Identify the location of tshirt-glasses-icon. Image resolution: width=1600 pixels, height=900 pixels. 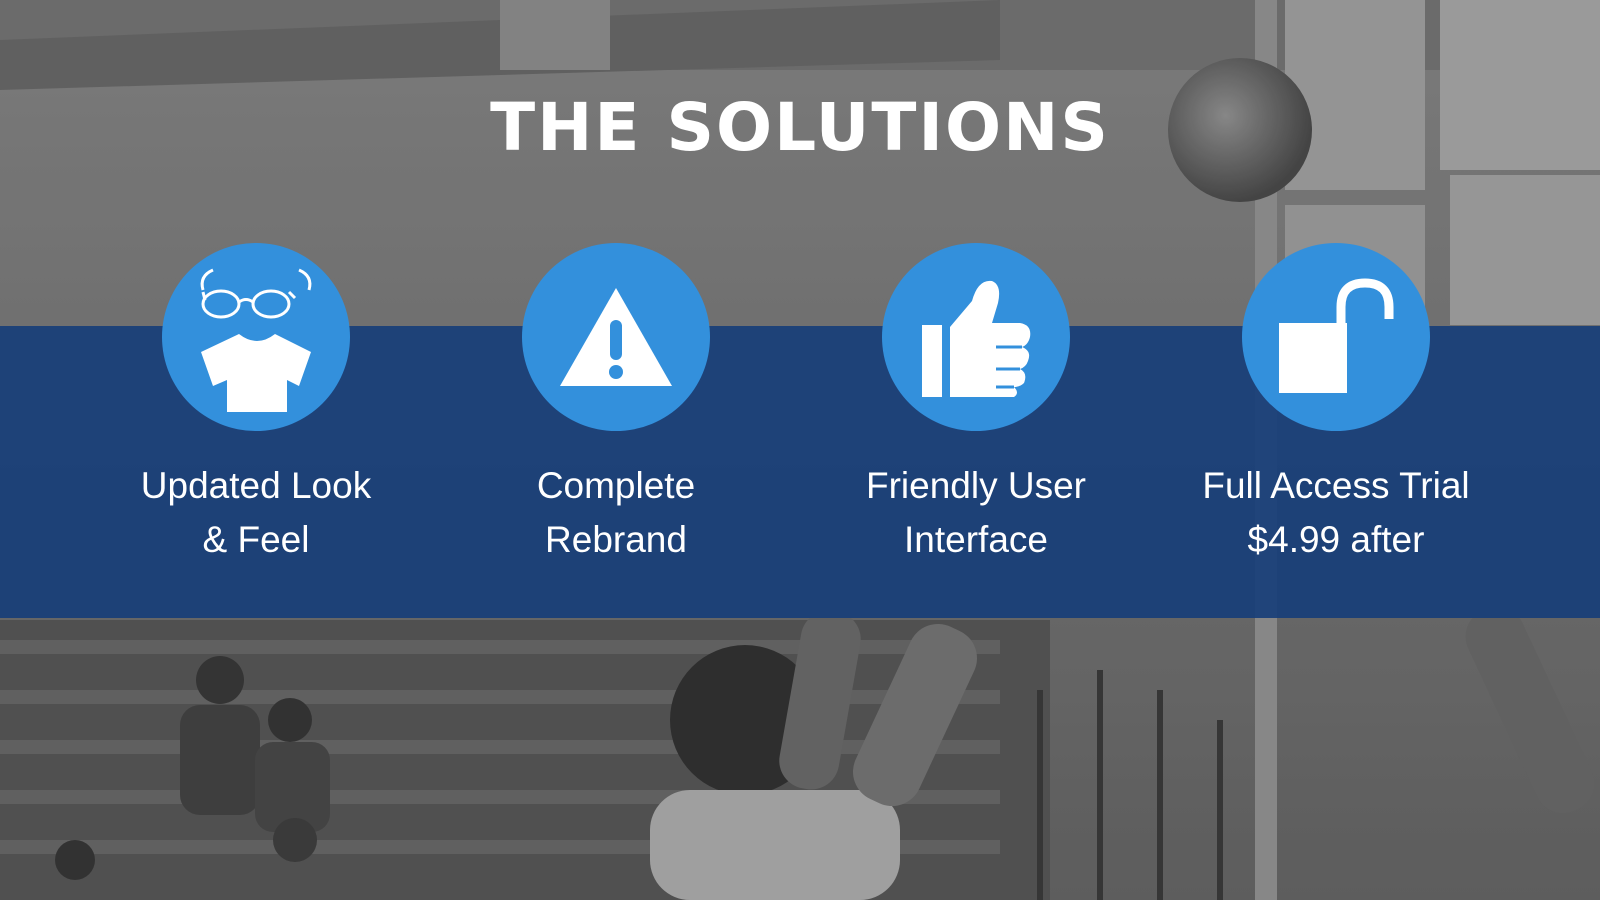
(256, 340).